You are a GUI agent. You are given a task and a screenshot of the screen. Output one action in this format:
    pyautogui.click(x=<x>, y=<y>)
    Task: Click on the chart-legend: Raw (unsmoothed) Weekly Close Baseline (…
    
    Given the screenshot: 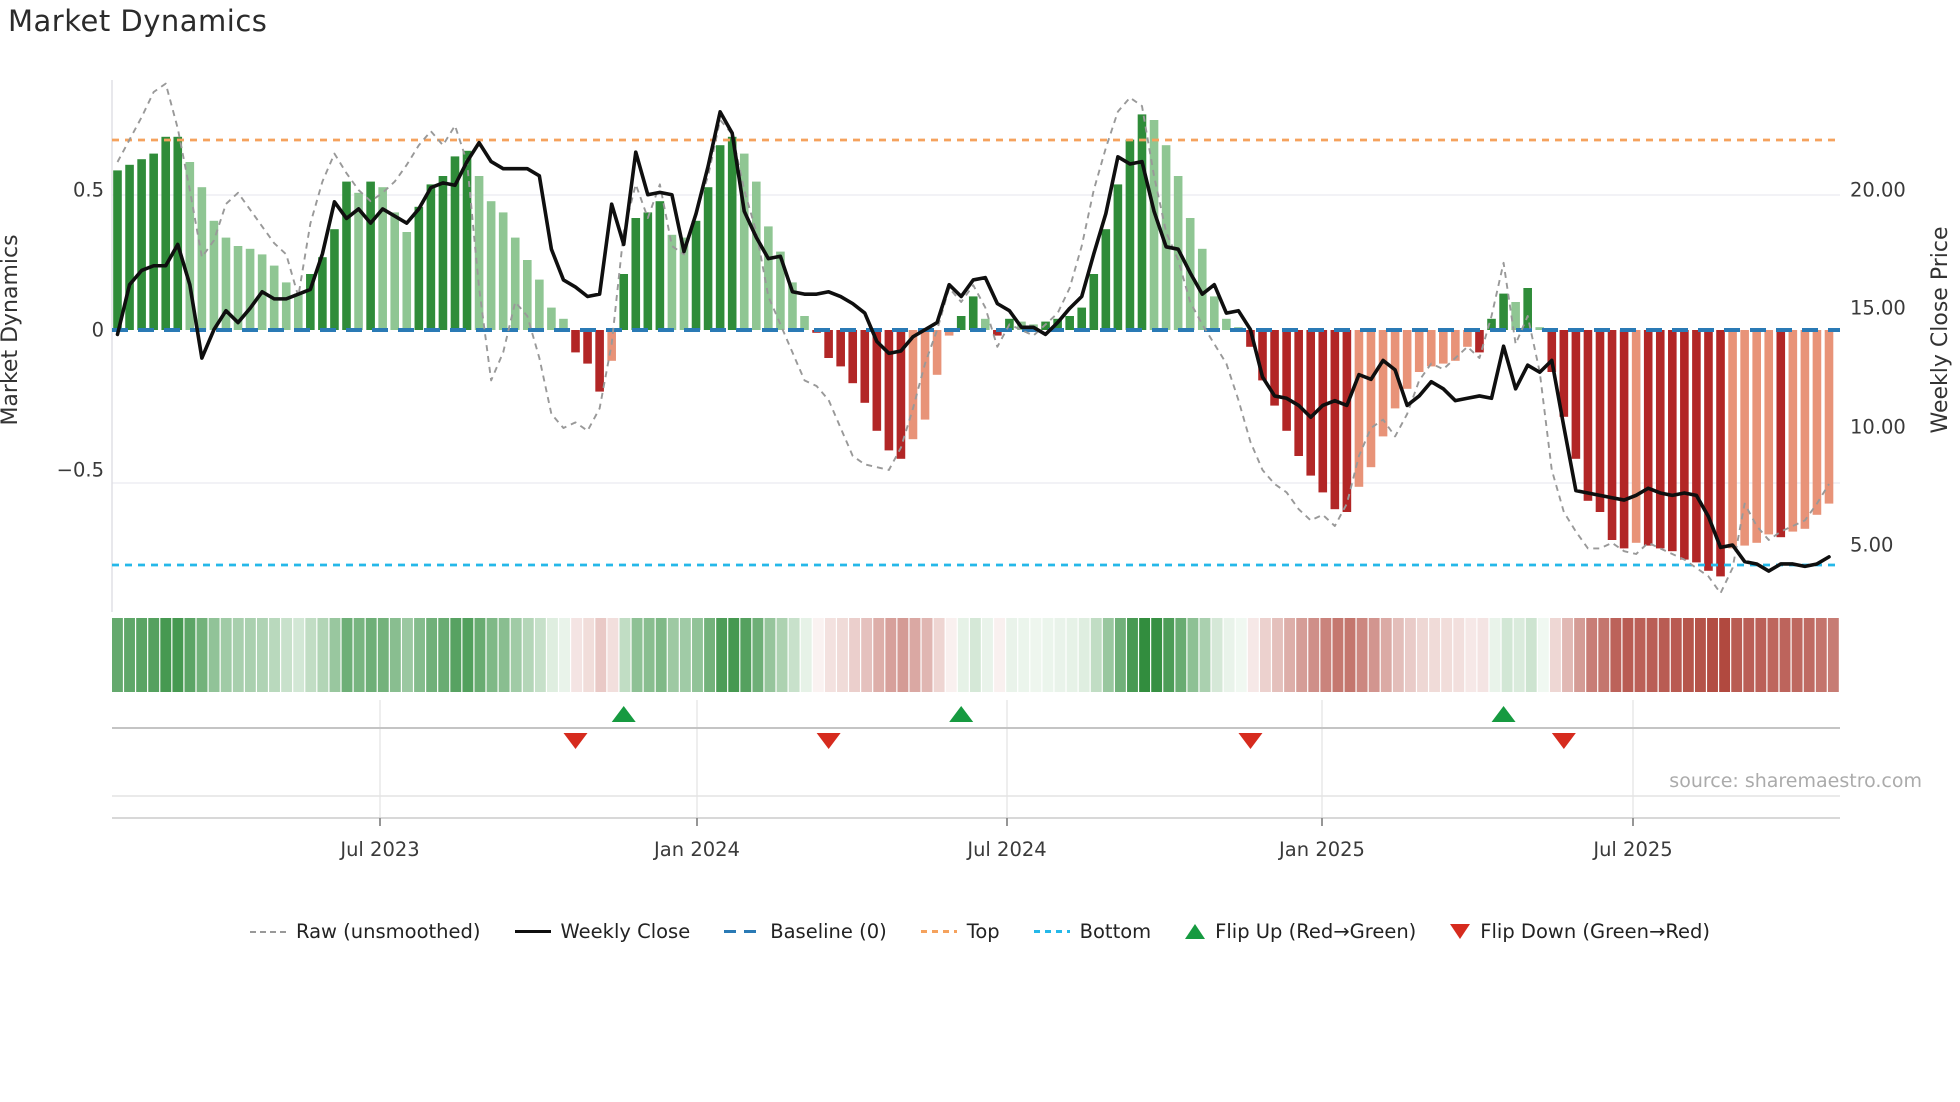 What is the action you would take?
    pyautogui.click(x=980, y=931)
    